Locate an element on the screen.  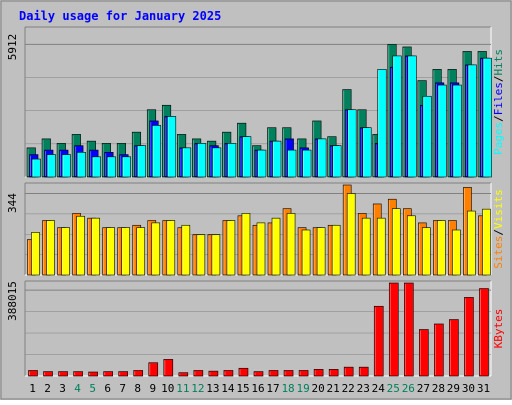
legend-hits: Hits is located at coordinates (498, 62).